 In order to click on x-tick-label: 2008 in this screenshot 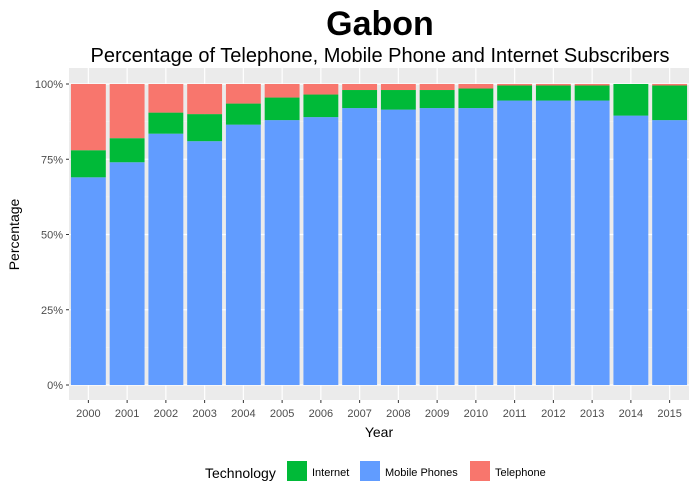, I will do `click(398, 414)`.